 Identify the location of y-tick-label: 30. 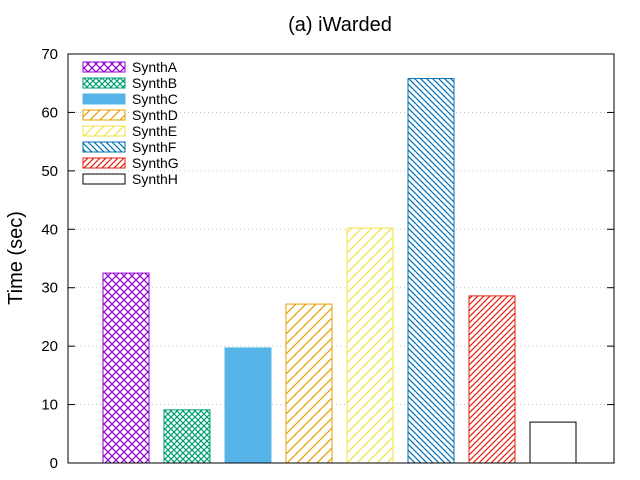
(49, 288).